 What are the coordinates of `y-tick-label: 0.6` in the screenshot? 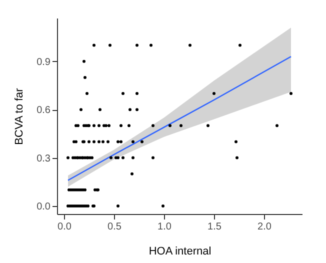 It's located at (43, 110).